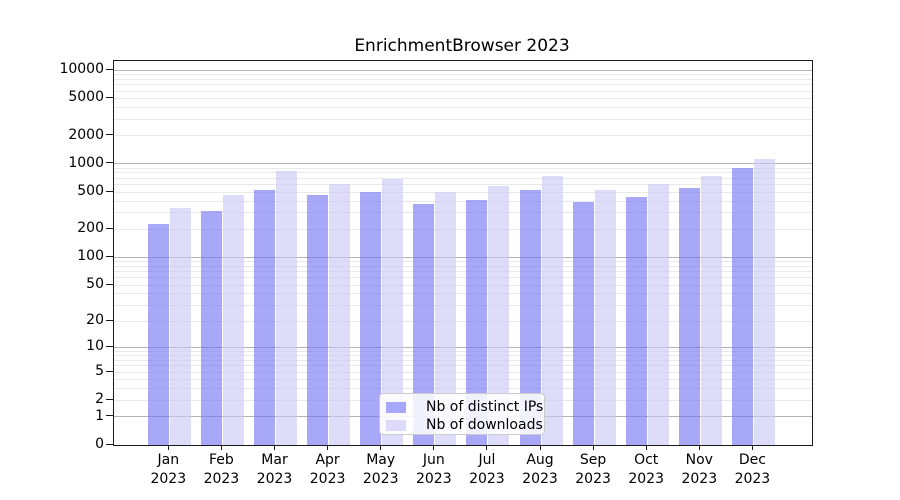 The height and width of the screenshot is (500, 900). What do you see at coordinates (274, 469) in the screenshot?
I see `x-tick-label: Mar 2023` at bounding box center [274, 469].